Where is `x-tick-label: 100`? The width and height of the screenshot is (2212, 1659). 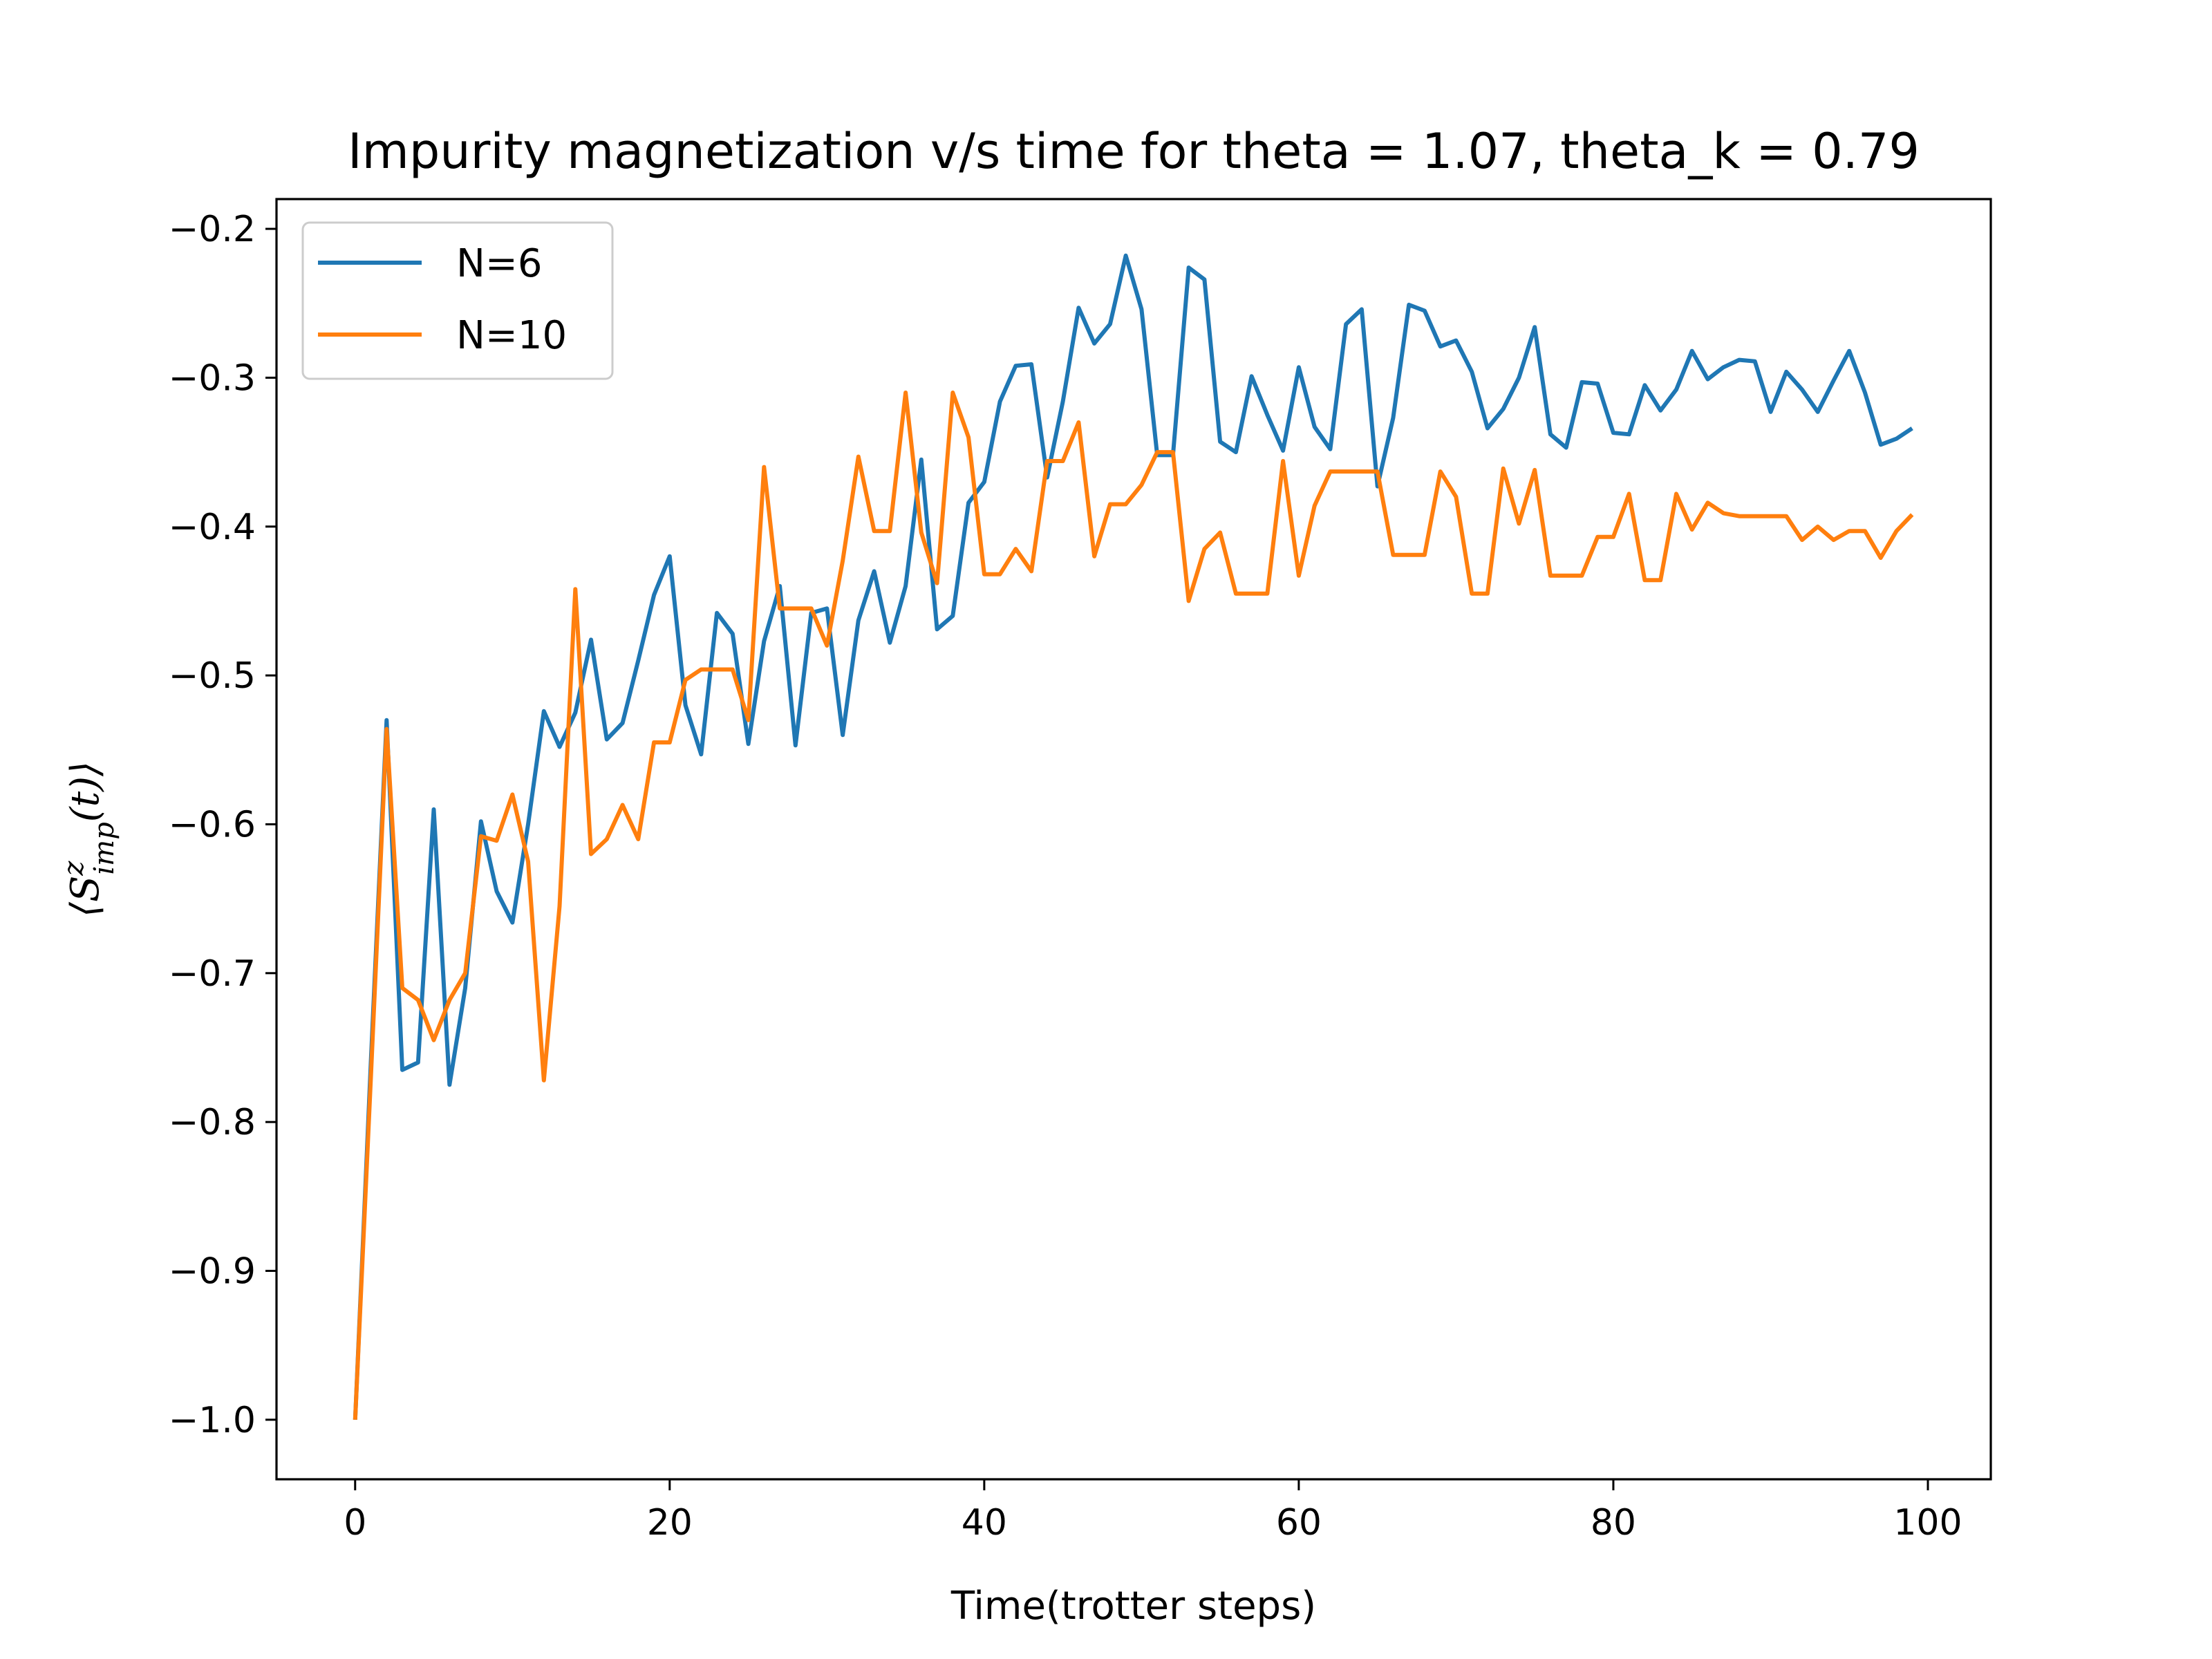
x-tick-label: 100 is located at coordinates (1928, 1523).